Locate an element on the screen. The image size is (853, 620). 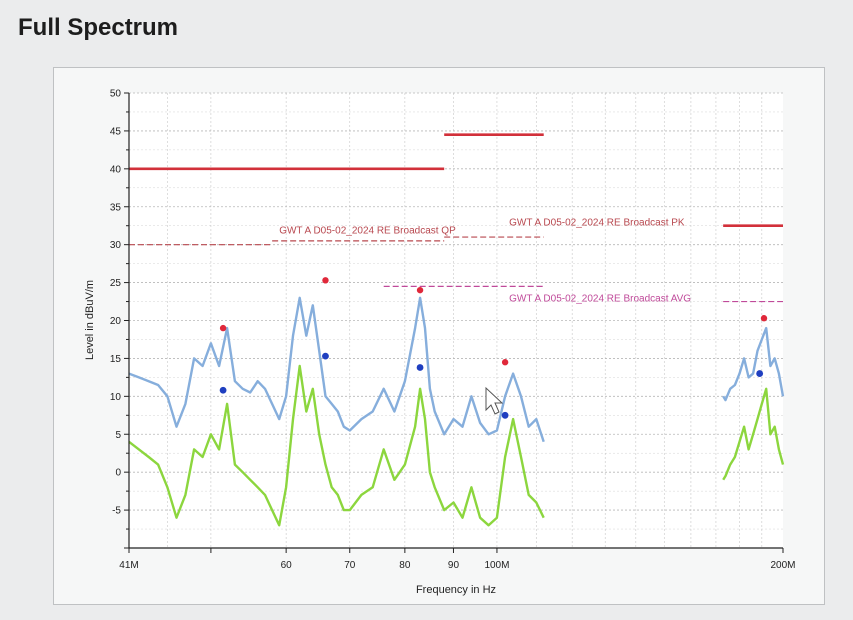
x-axis-title: Frequency in Hz is located at coordinates (456, 590).